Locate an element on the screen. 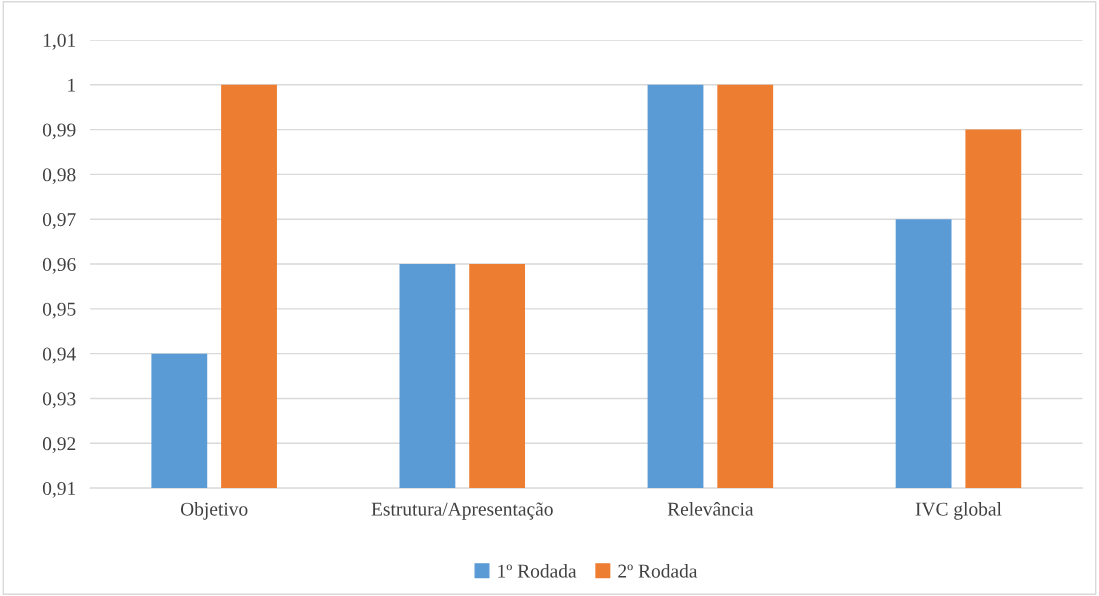  x-tick-label: Estrutura/Apresentação is located at coordinates (462, 511).